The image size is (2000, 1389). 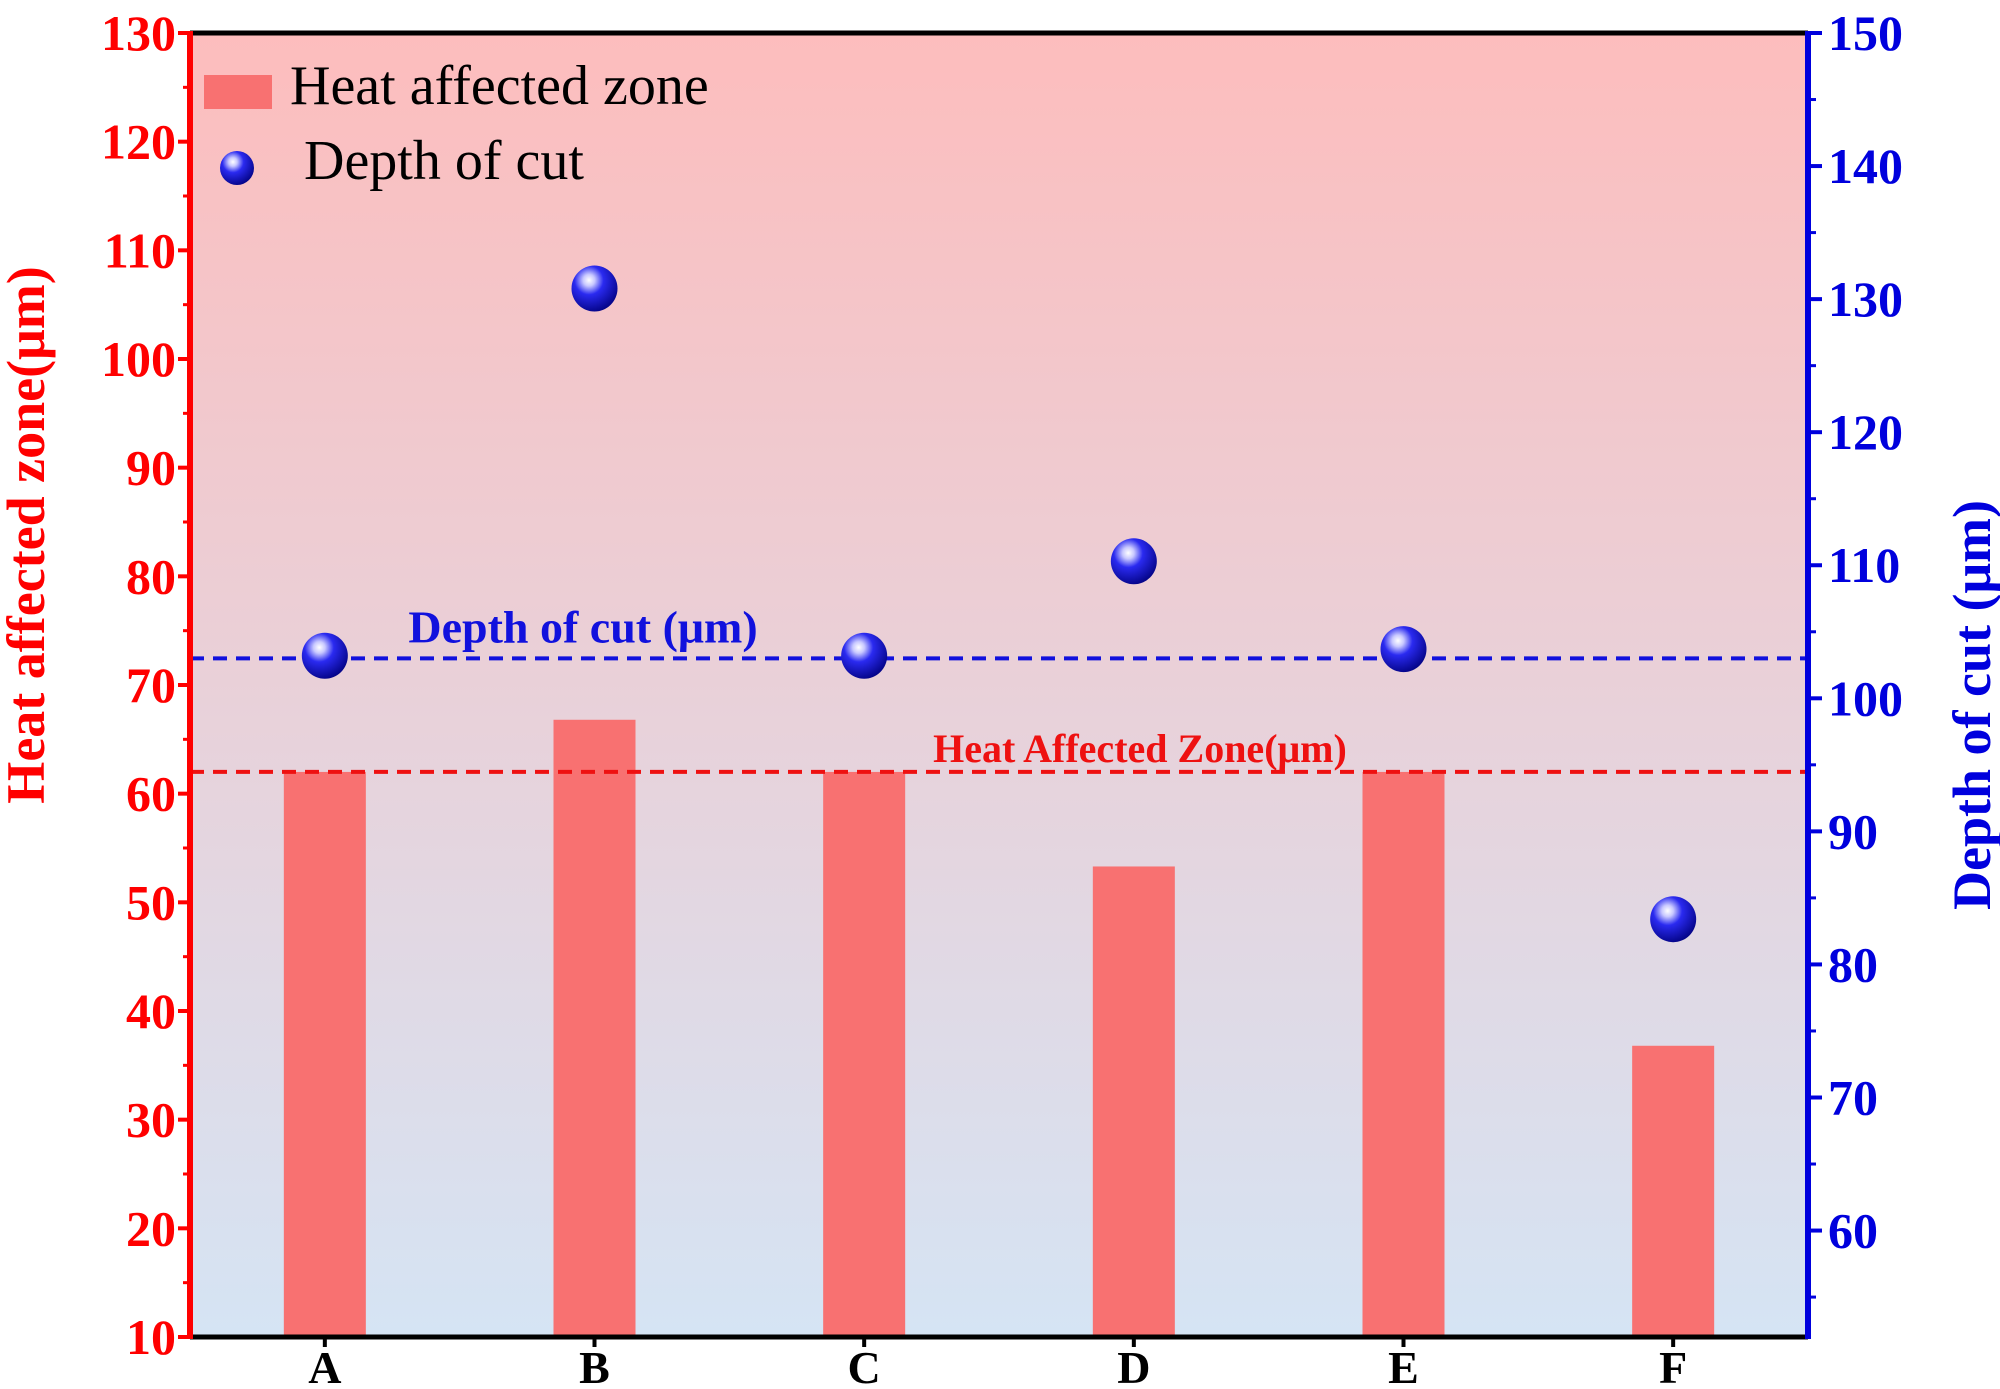 I want to click on right-tick-label: 150, so click(x=1865, y=33).